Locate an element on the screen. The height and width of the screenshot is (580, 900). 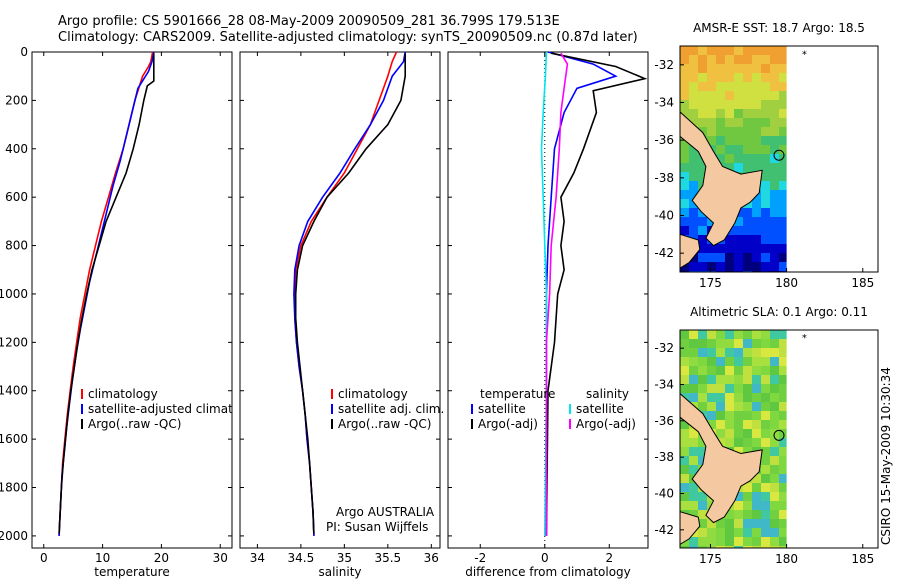
x-tick-label-temperature: 30 is located at coordinates (220, 558).